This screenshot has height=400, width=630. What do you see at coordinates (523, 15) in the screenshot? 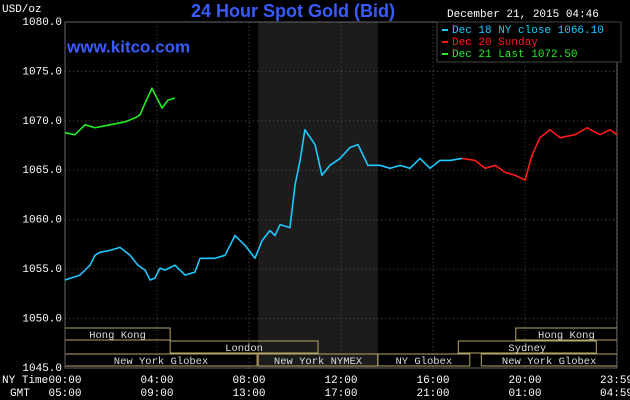
I see `timestamp: December 21, 2015 04:46` at bounding box center [523, 15].